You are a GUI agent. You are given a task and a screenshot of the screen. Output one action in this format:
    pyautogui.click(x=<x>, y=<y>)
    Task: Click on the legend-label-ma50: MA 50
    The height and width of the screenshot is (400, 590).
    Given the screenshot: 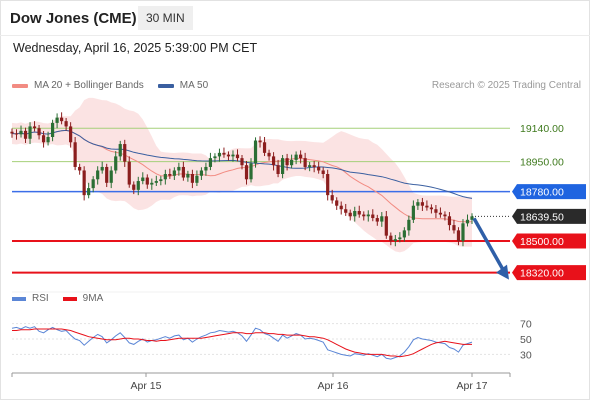 What is the action you would take?
    pyautogui.click(x=194, y=85)
    